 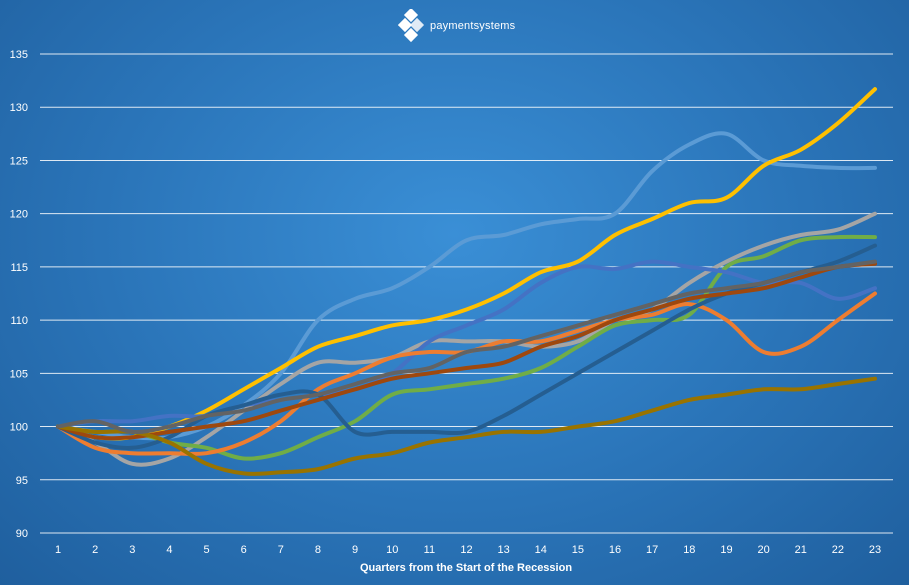 I want to click on x-tick-label: 18, so click(x=689, y=550).